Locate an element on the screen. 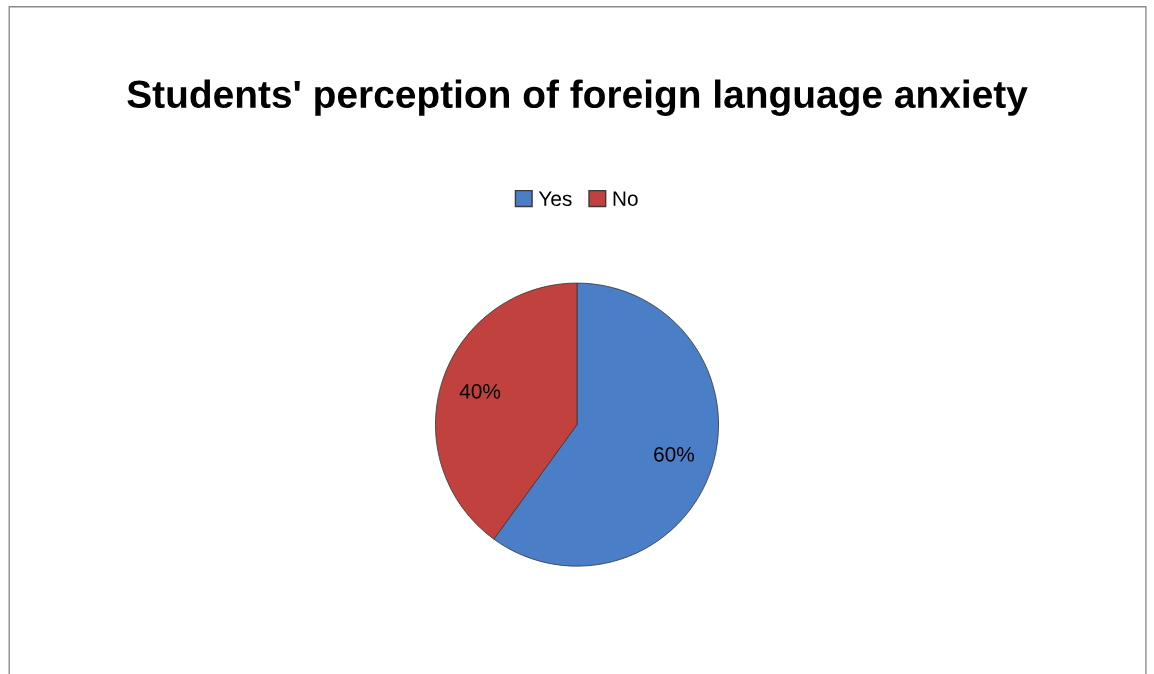  legend-label: Yes is located at coordinates (555, 199).